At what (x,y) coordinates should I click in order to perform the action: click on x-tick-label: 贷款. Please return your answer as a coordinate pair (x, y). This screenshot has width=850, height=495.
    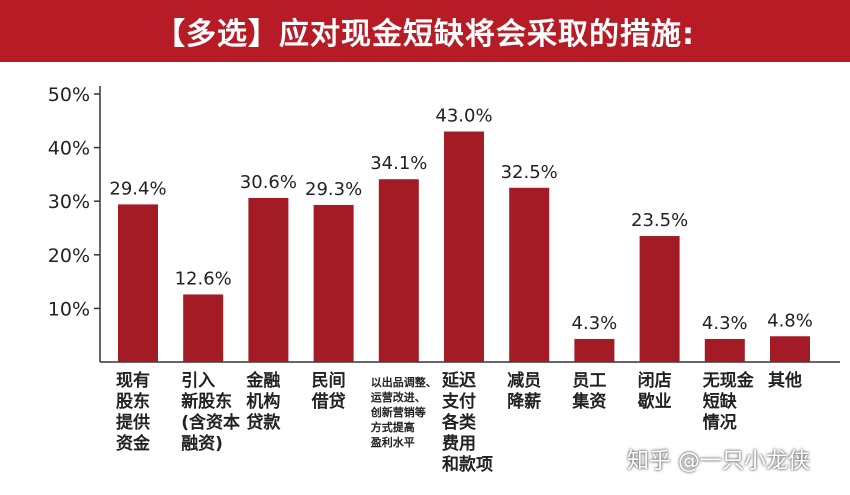
    Looking at the image, I should click on (263, 422).